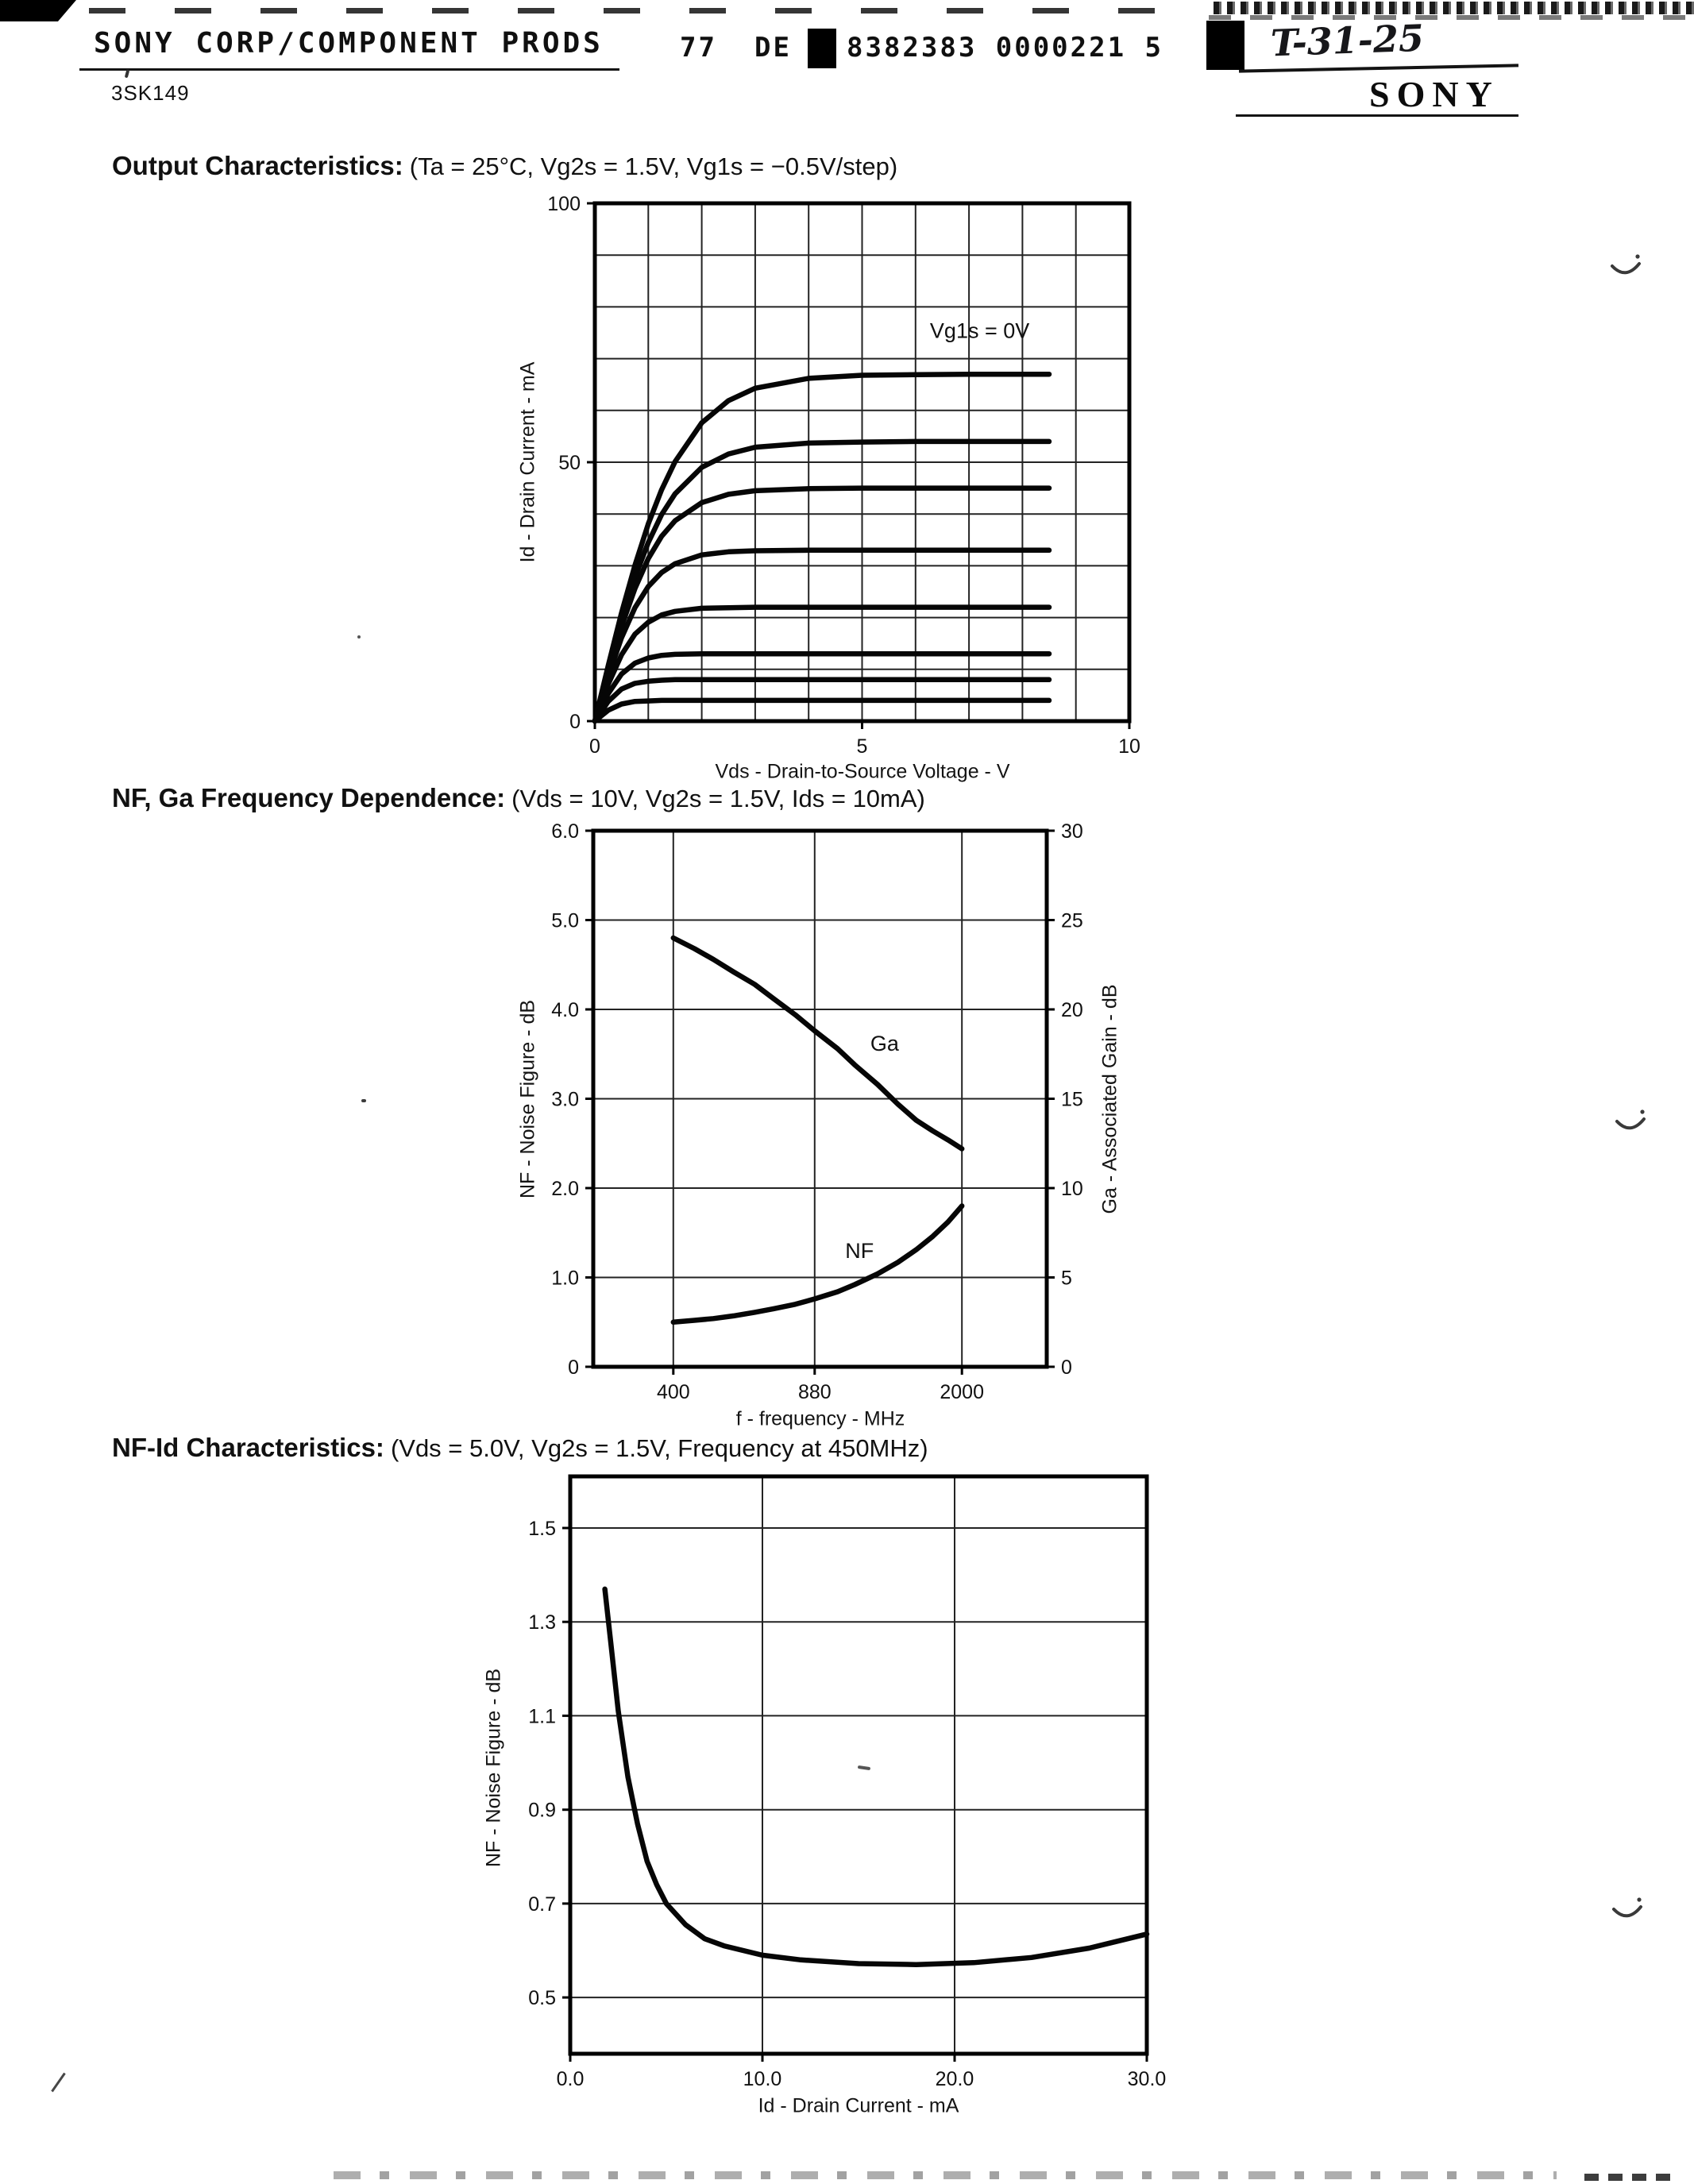  Describe the element at coordinates (763, 2079) in the screenshot. I see `svg-text: 10.0` at that location.